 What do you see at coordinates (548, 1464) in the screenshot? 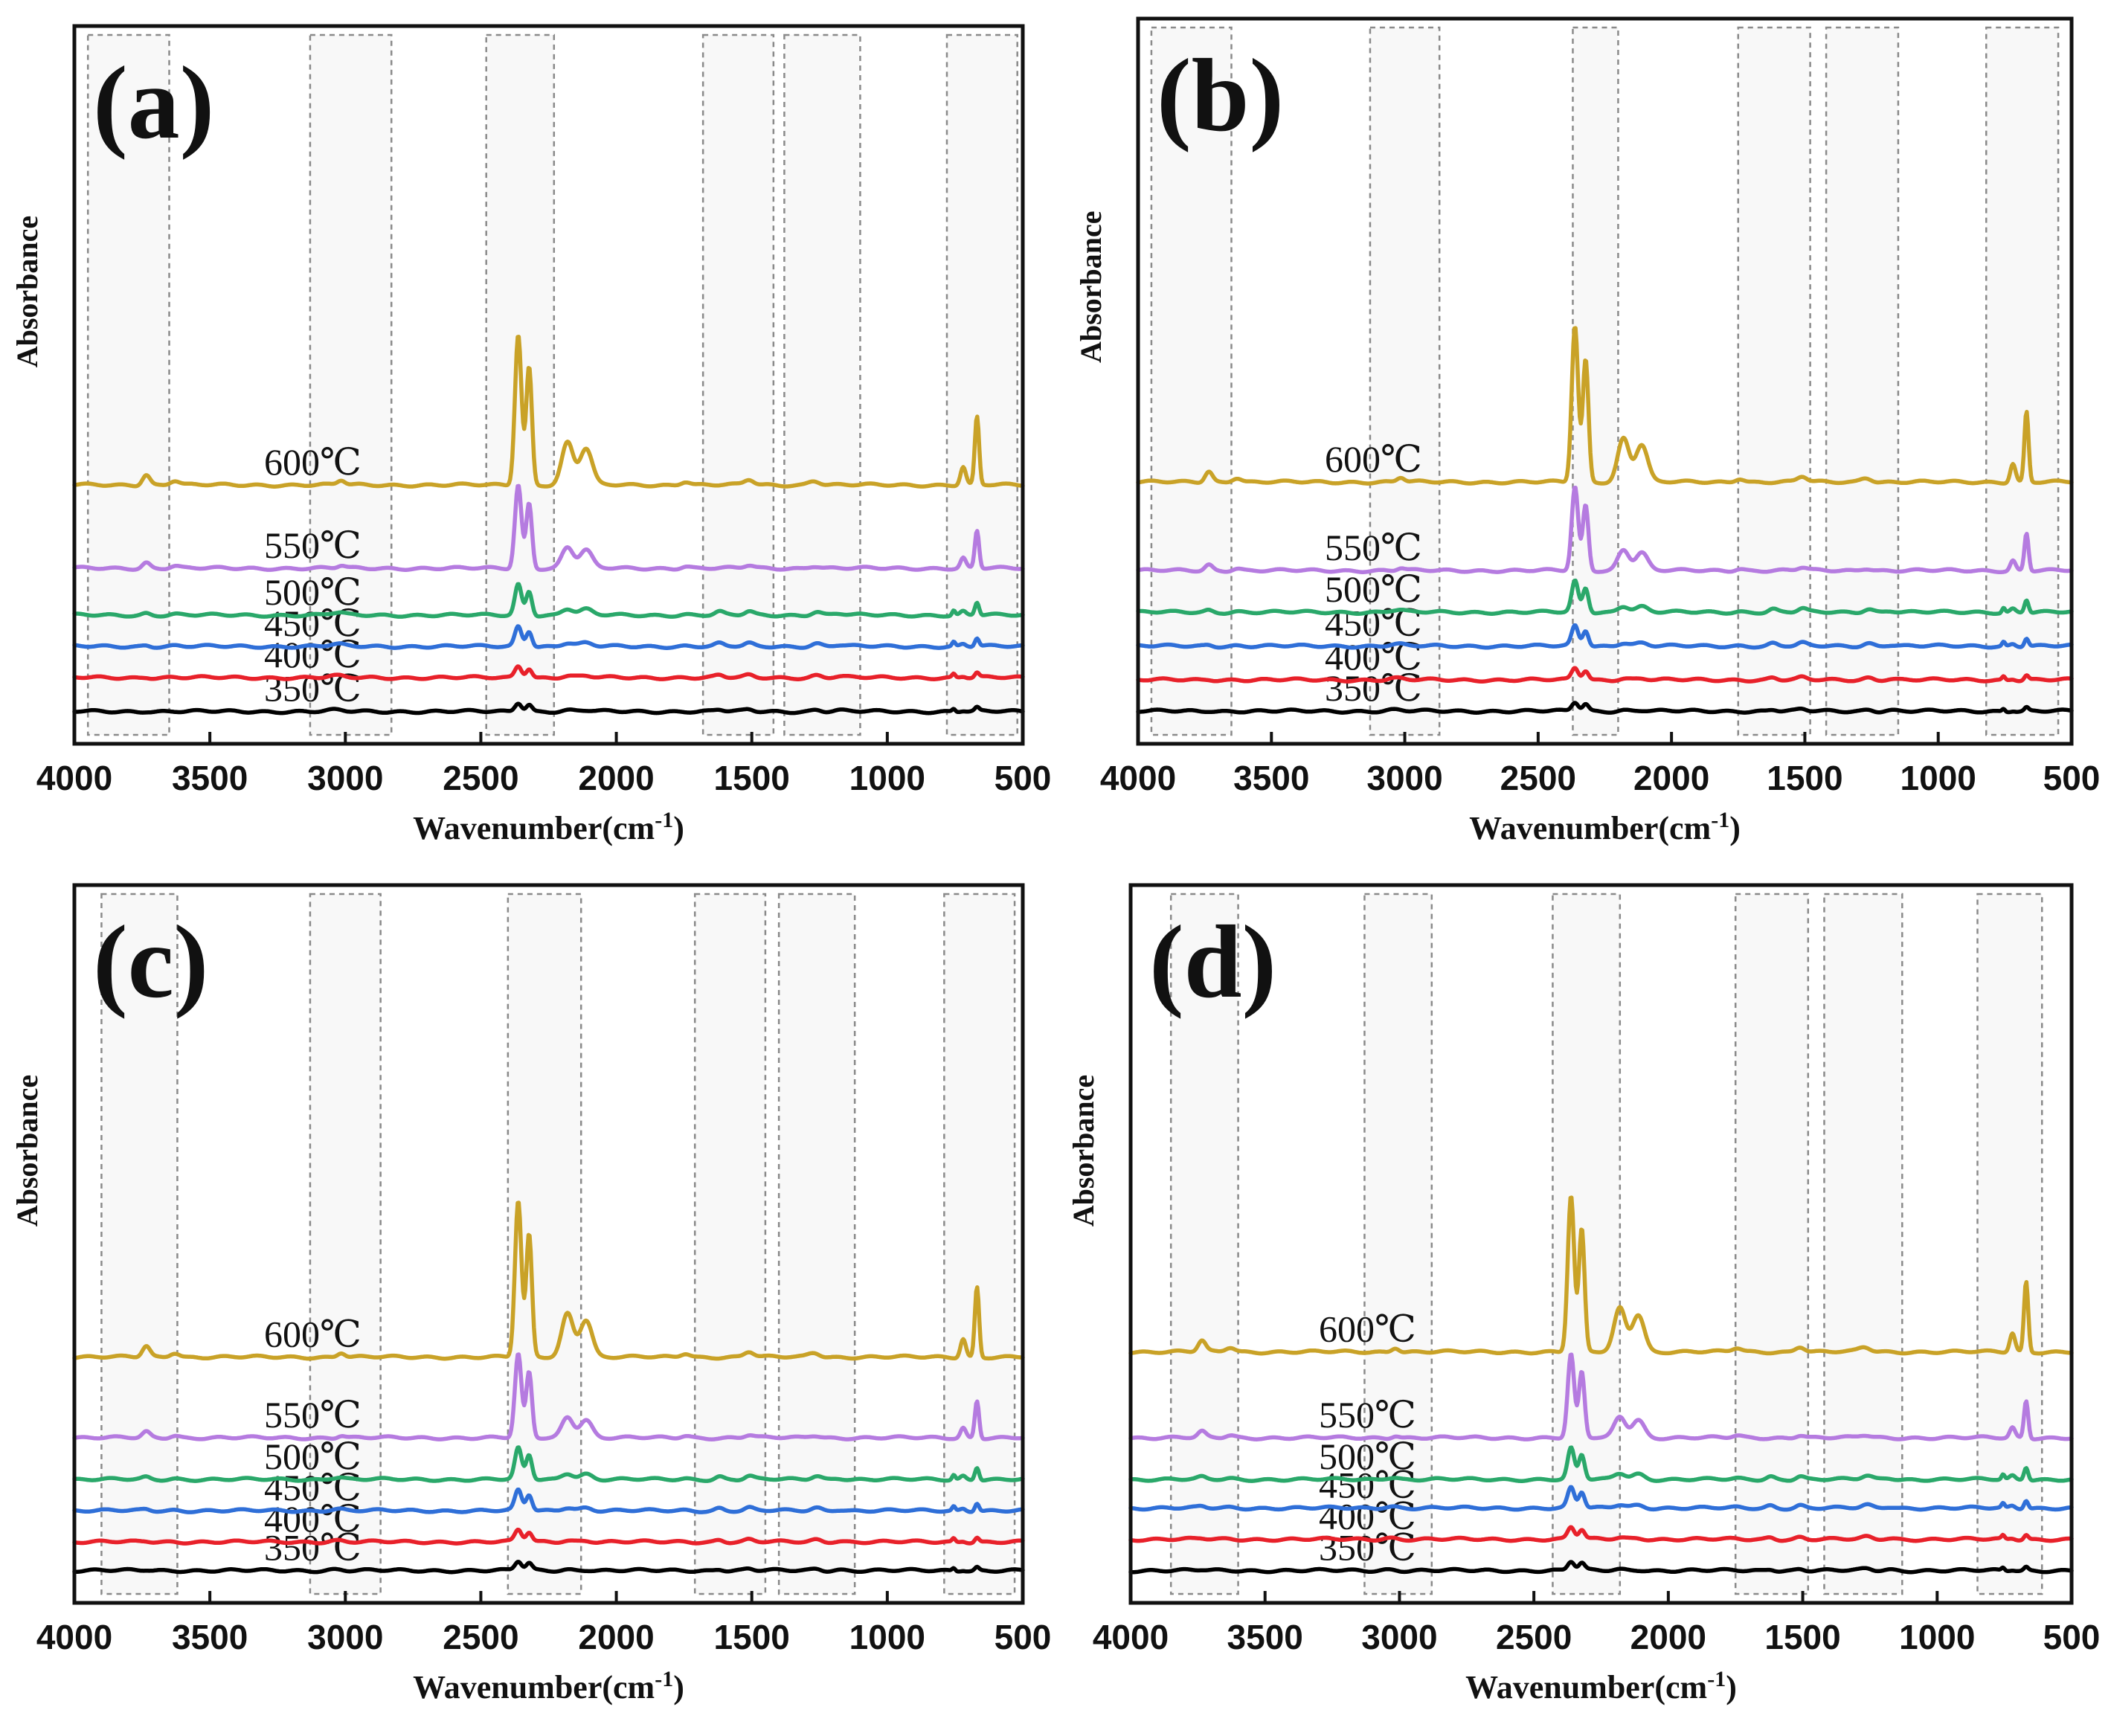
I see `series-line-c-500c` at bounding box center [548, 1464].